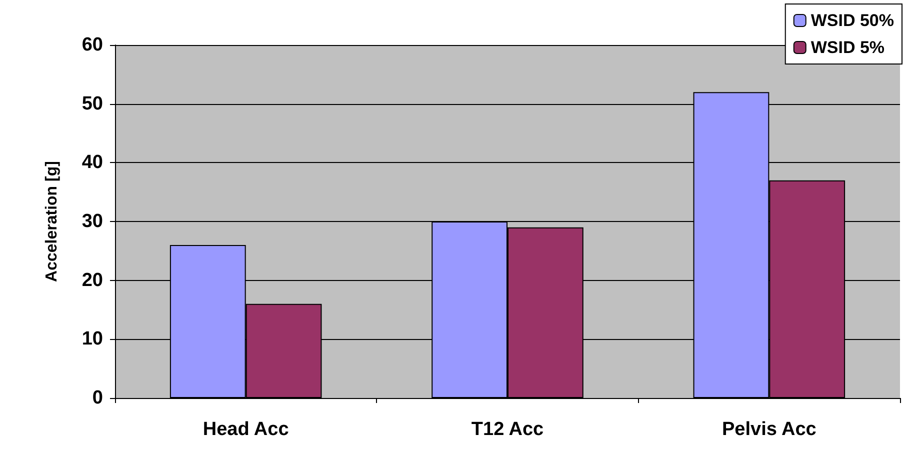 This screenshot has height=474, width=910. Describe the element at coordinates (92, 339) in the screenshot. I see `y-tick-label: 10` at that location.